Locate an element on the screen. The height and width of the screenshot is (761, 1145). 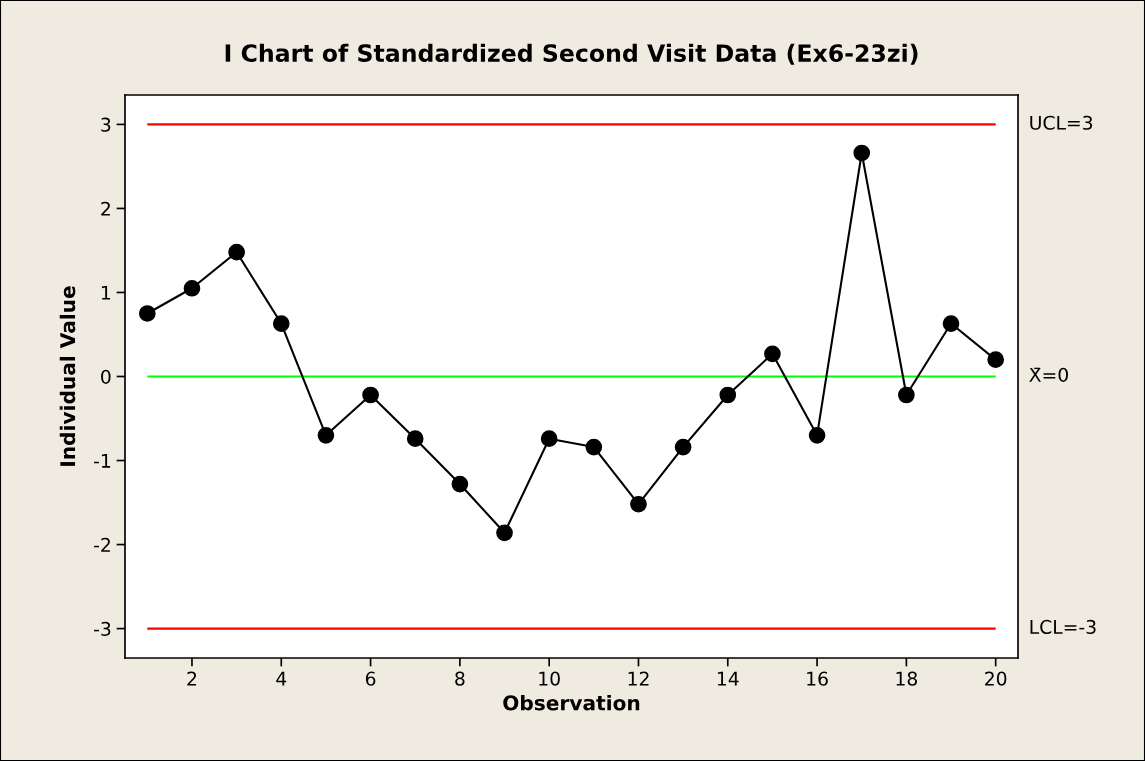
x-tick-label: 4 is located at coordinates (281, 678).